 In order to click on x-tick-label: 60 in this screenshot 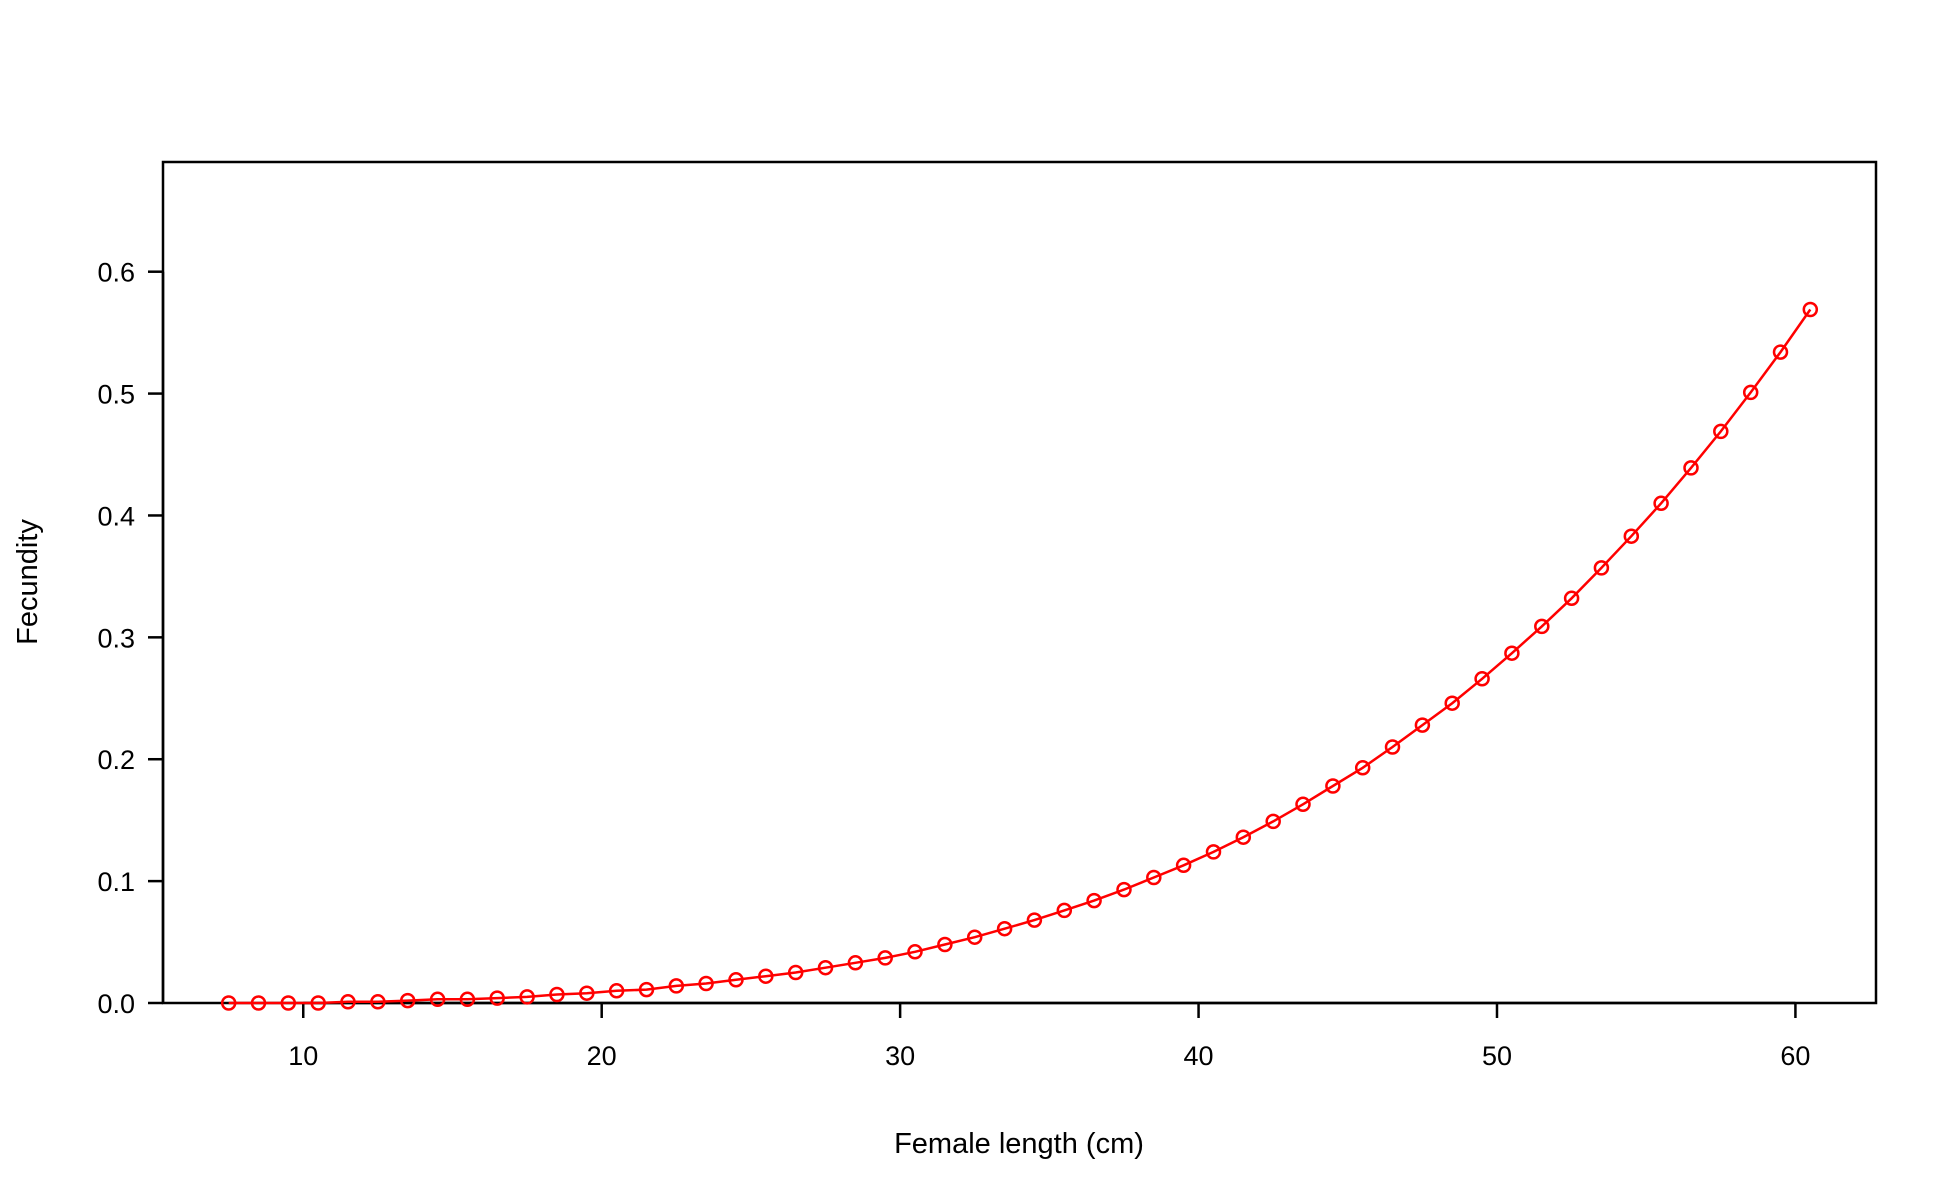, I will do `click(1795, 1056)`.